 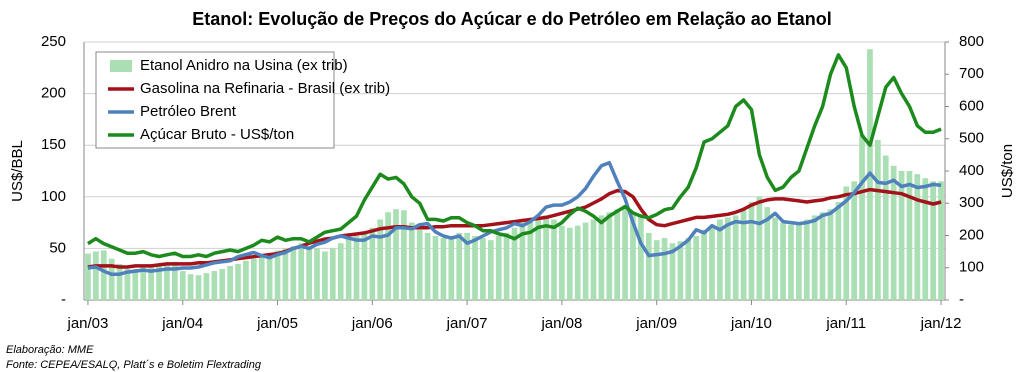 I want to click on y-tick-label: 100, so click(x=53, y=196).